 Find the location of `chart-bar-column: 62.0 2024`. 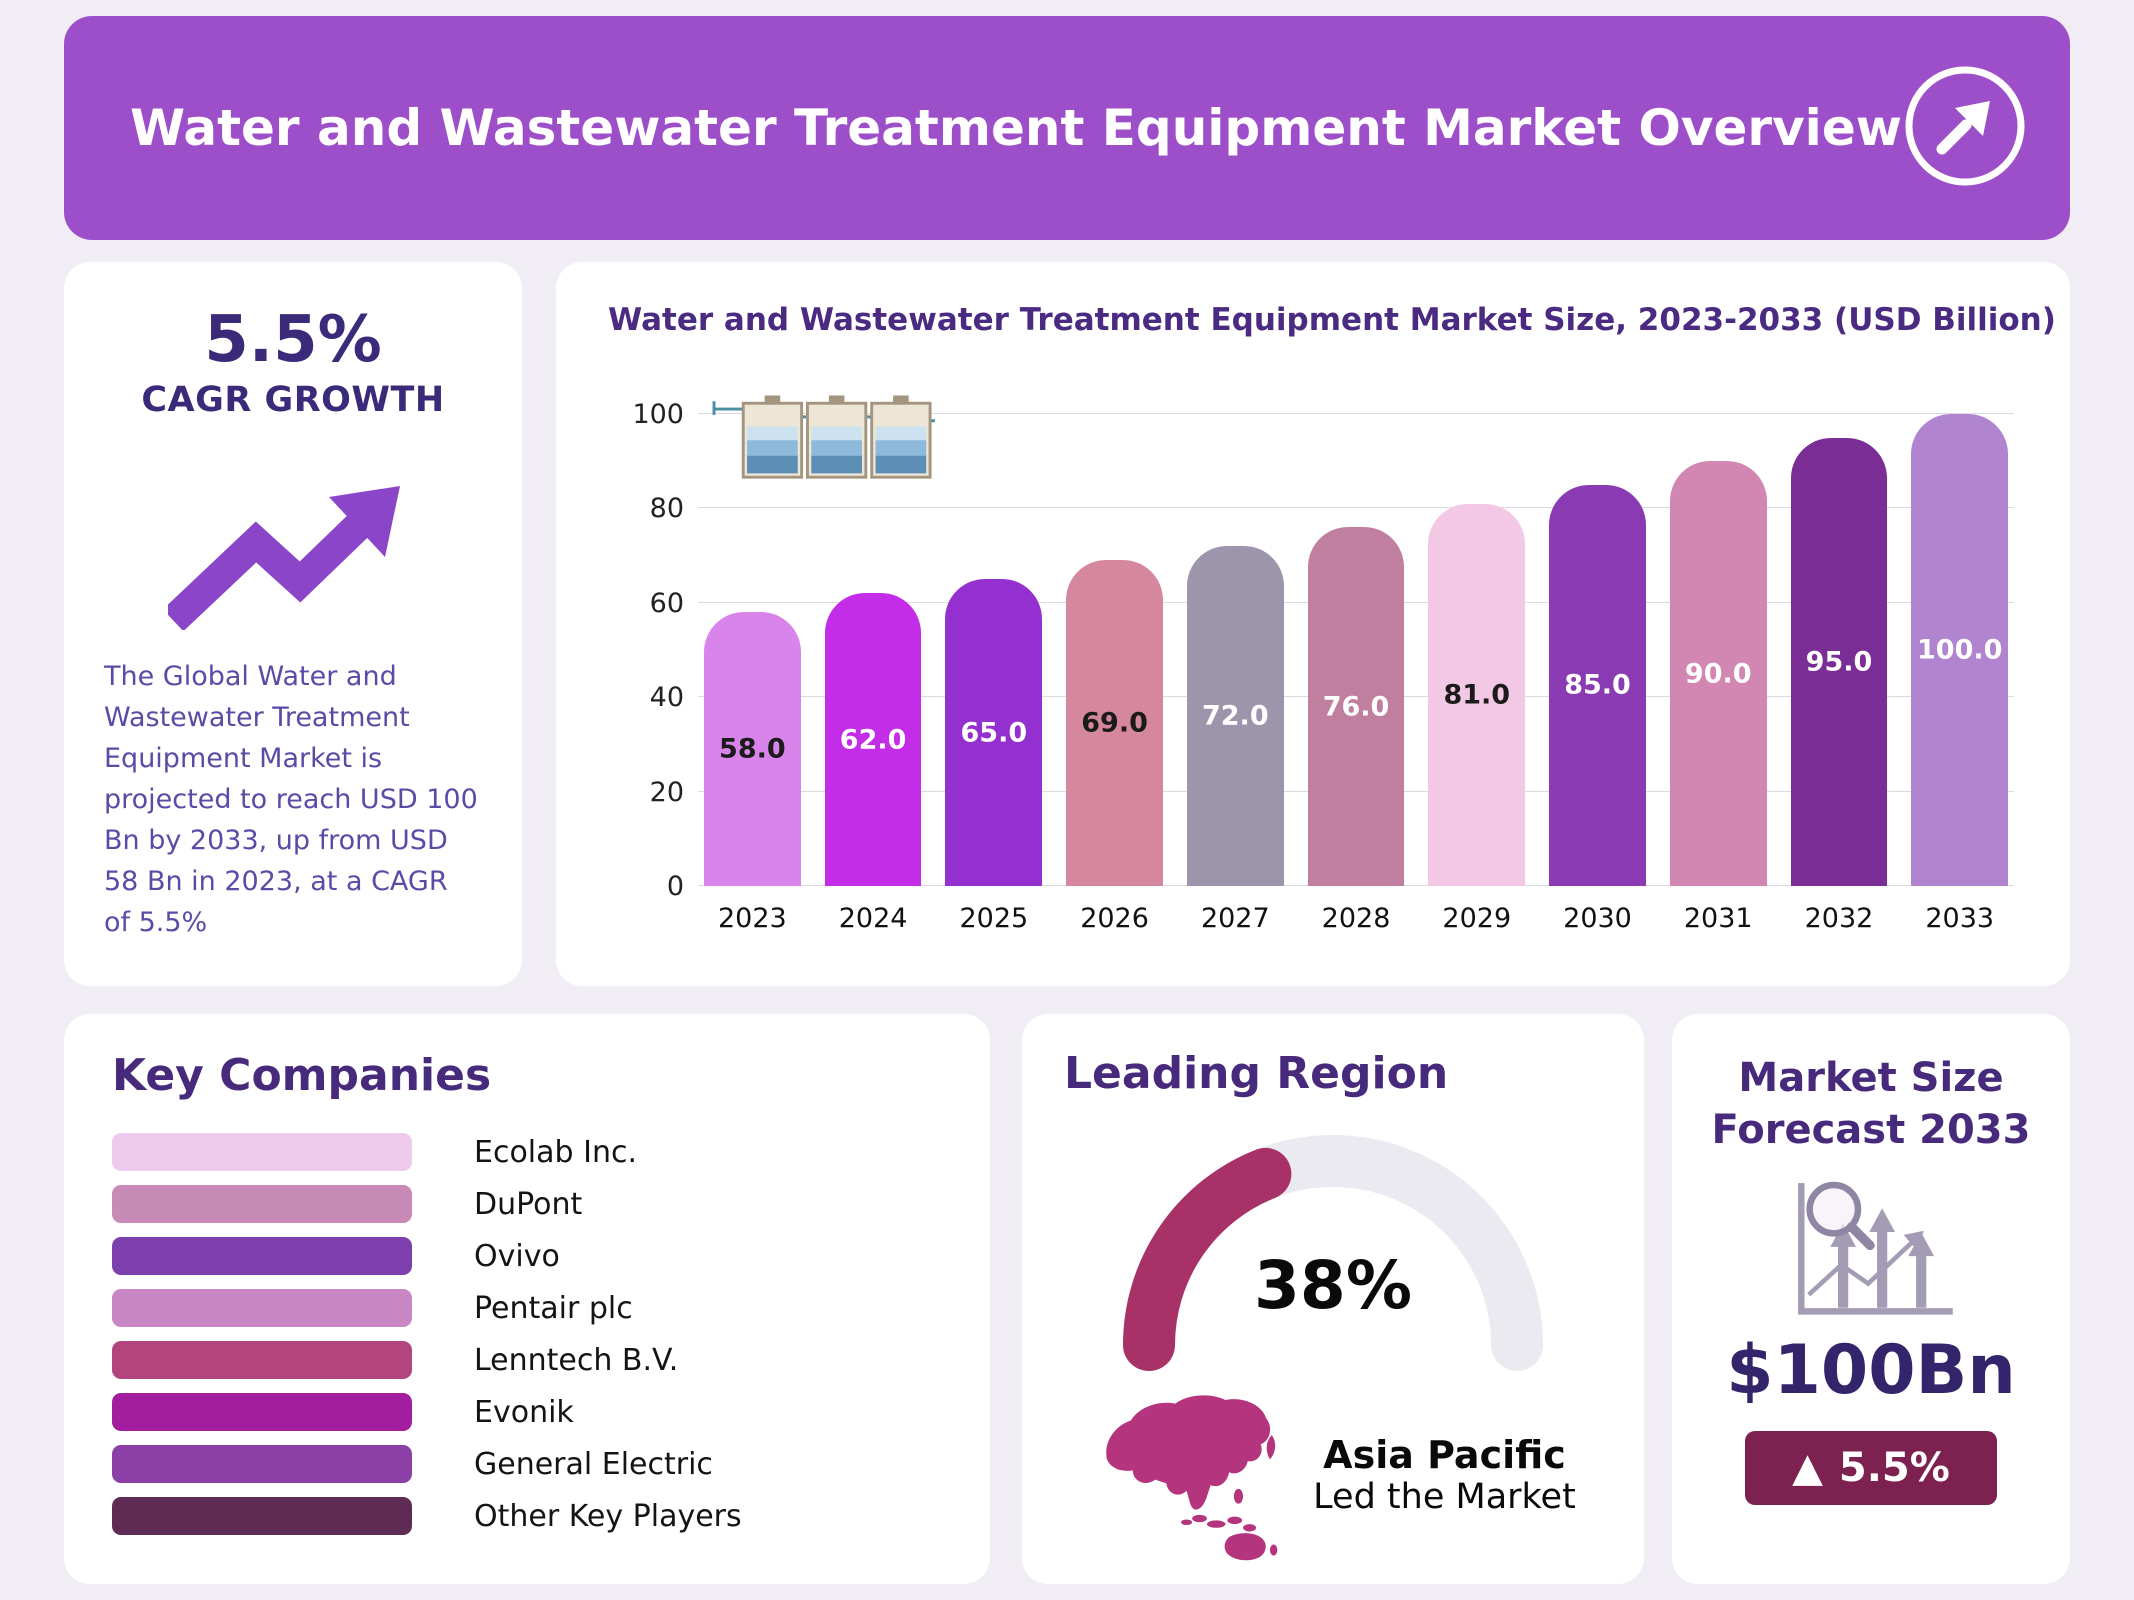

chart-bar-column: 62.0 2024 is located at coordinates (873, 674).